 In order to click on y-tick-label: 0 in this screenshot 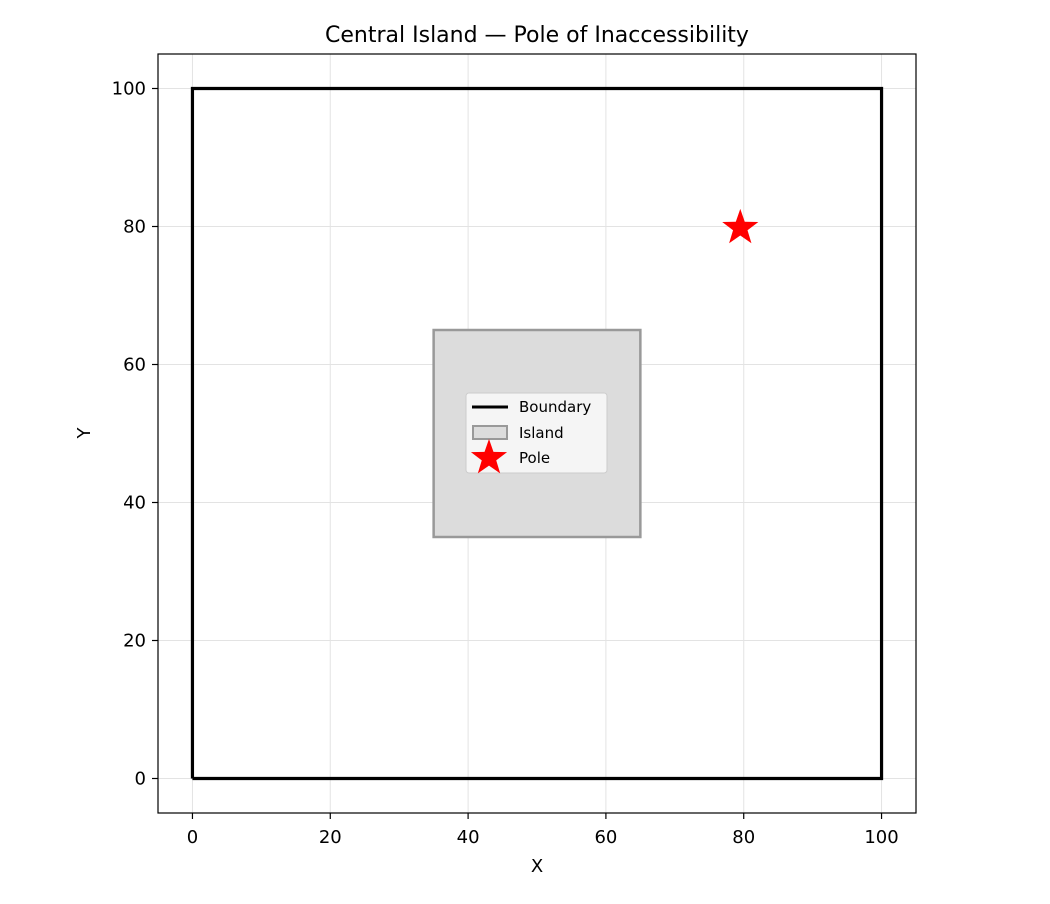, I will do `click(140, 779)`.